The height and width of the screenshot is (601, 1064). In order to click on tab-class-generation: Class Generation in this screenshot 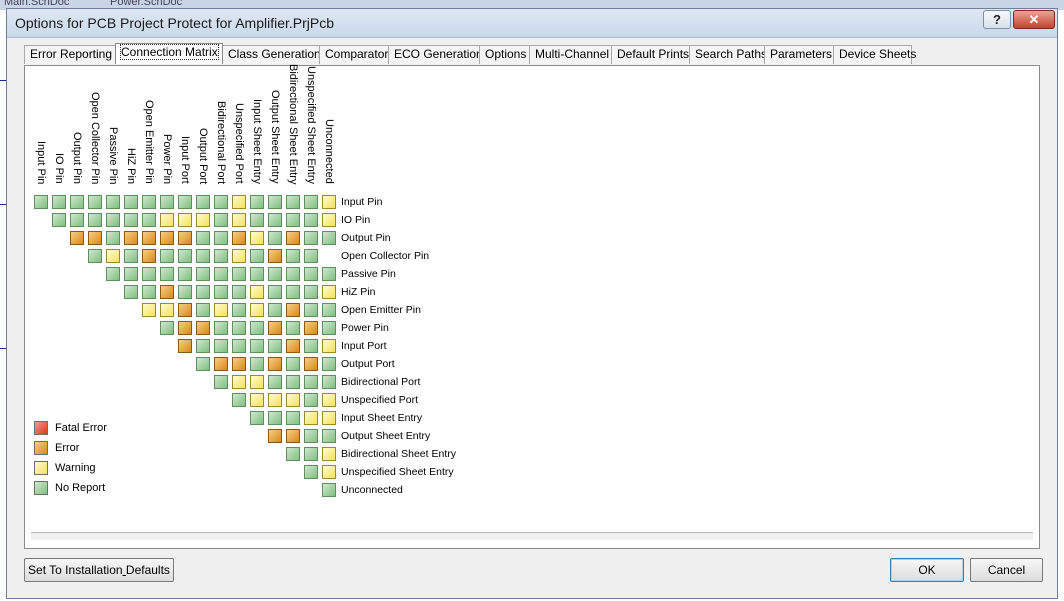, I will do `click(271, 54)`.